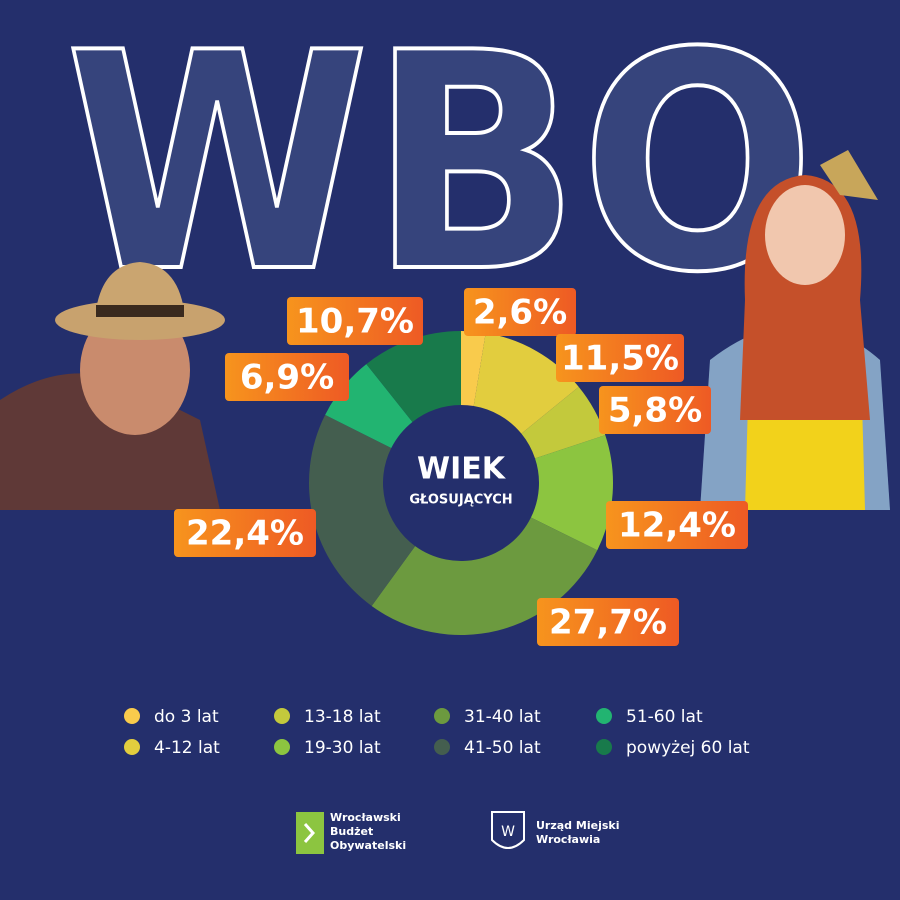 This screenshot has height=900, width=900. What do you see at coordinates (460, 500) in the screenshot?
I see `center-subtitle: GŁOSUJĄCYCH` at bounding box center [460, 500].